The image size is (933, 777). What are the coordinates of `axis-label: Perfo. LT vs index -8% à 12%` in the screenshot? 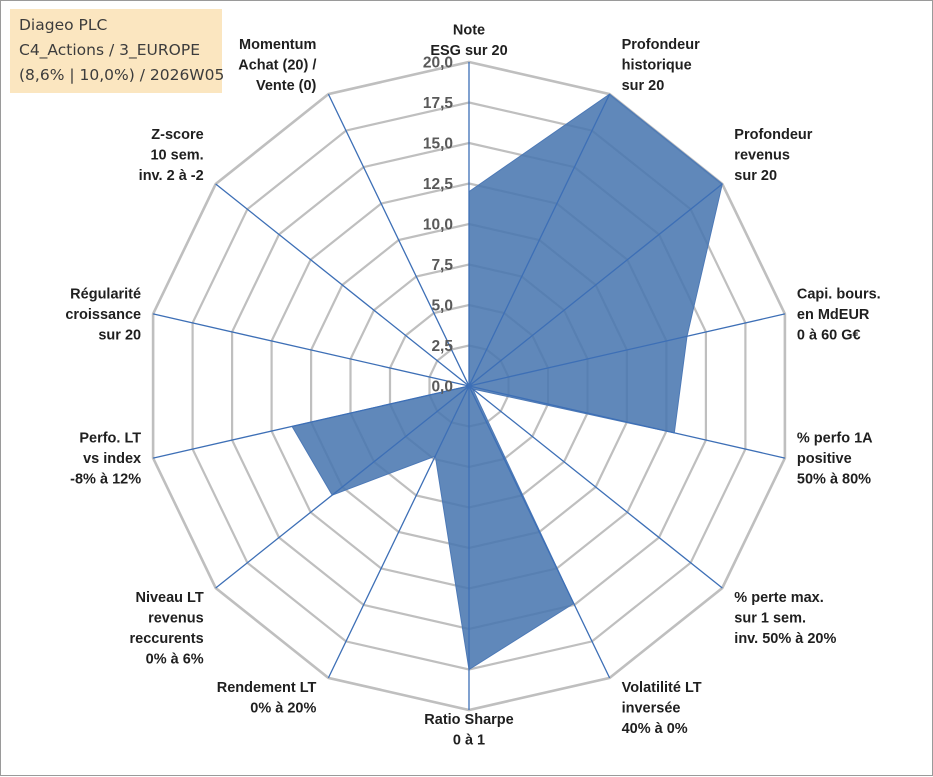 It's located at (105, 459).